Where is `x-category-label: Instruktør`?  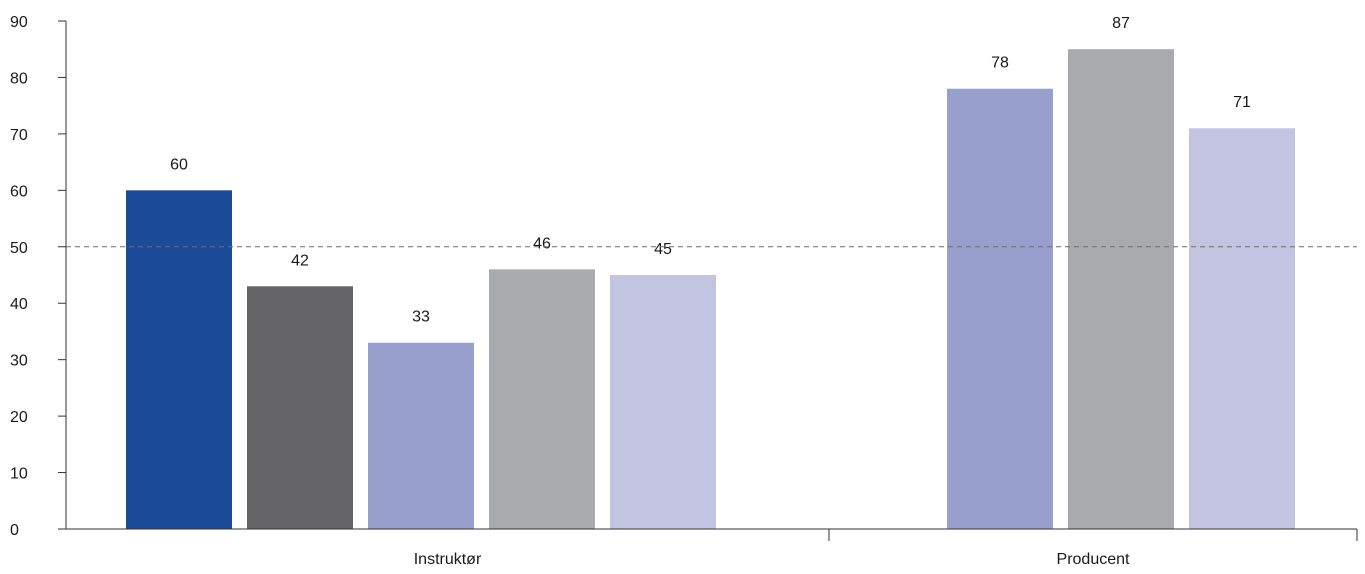
x-category-label: Instruktør is located at coordinates (448, 559).